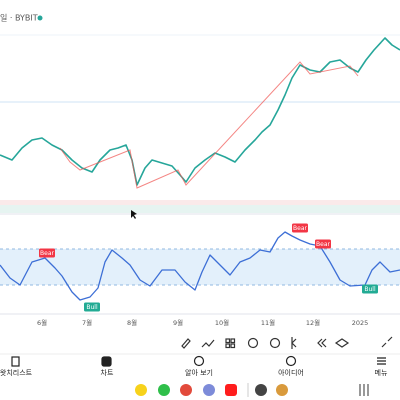 Image resolution: width=400 pixels, height=400 pixels. Describe the element at coordinates (275, 343) in the screenshot. I see `tool-alert` at that location.